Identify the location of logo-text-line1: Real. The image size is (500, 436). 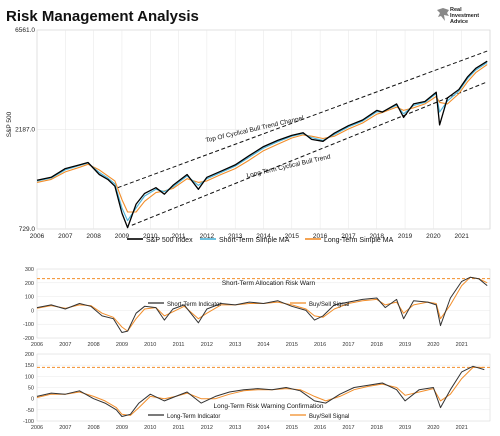
(456, 10).